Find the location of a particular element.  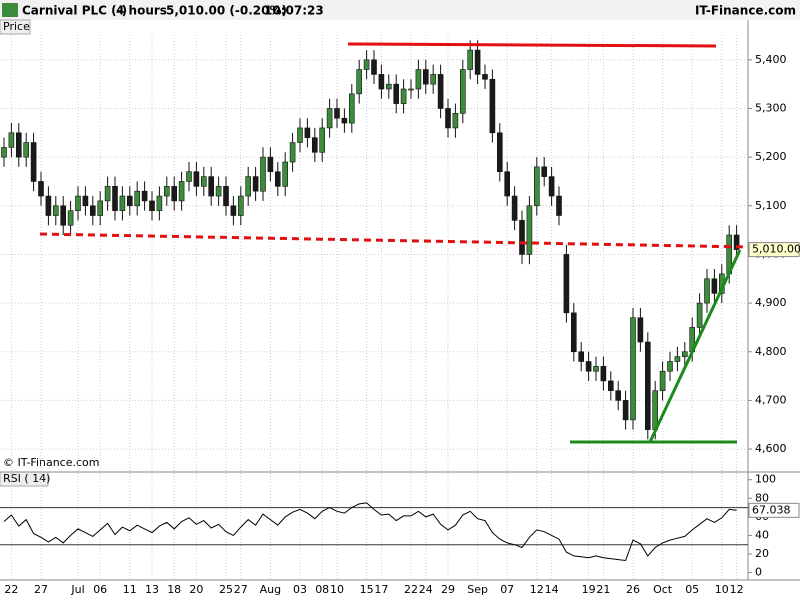

x-tick-label: 21 is located at coordinates (603, 589).